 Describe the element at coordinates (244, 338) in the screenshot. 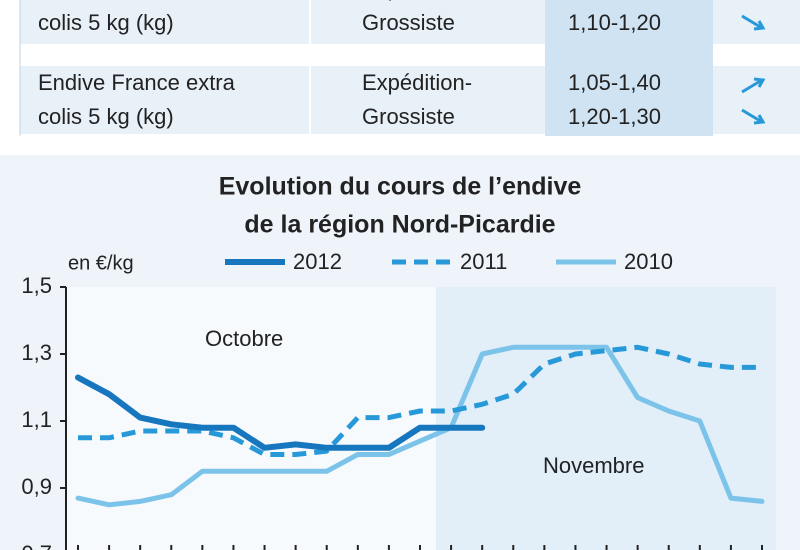

I see `annotation: Octobre` at that location.